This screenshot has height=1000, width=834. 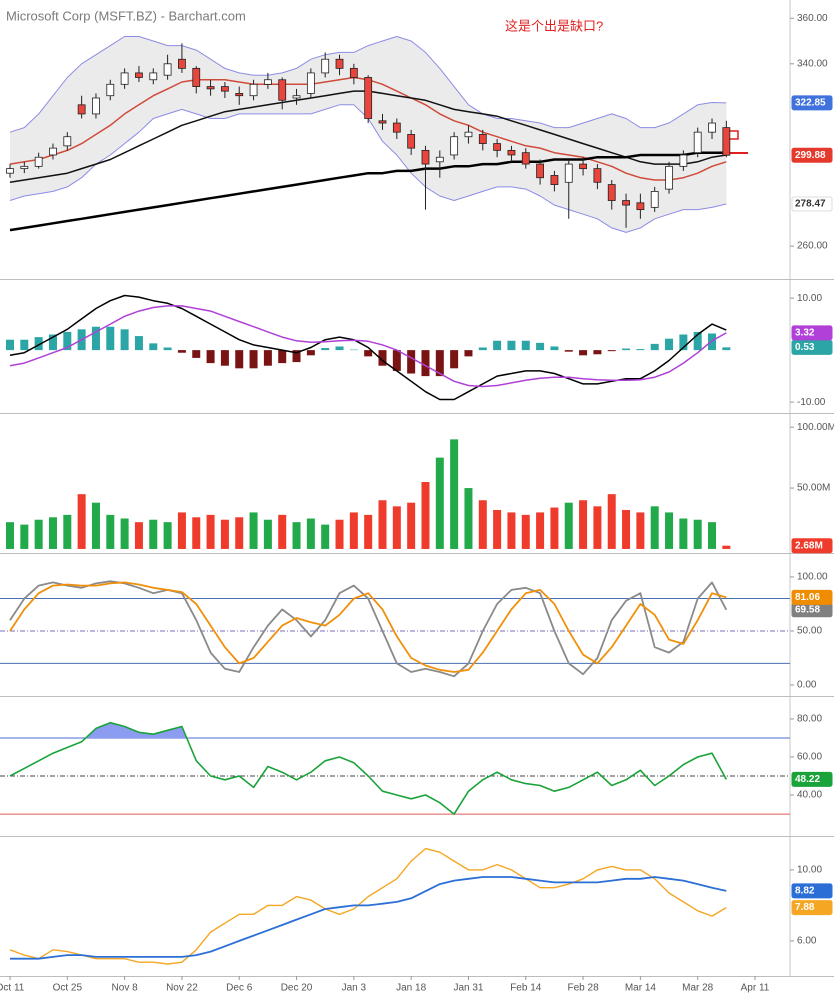 I want to click on y-tick-label: 100.00, so click(x=812, y=577).